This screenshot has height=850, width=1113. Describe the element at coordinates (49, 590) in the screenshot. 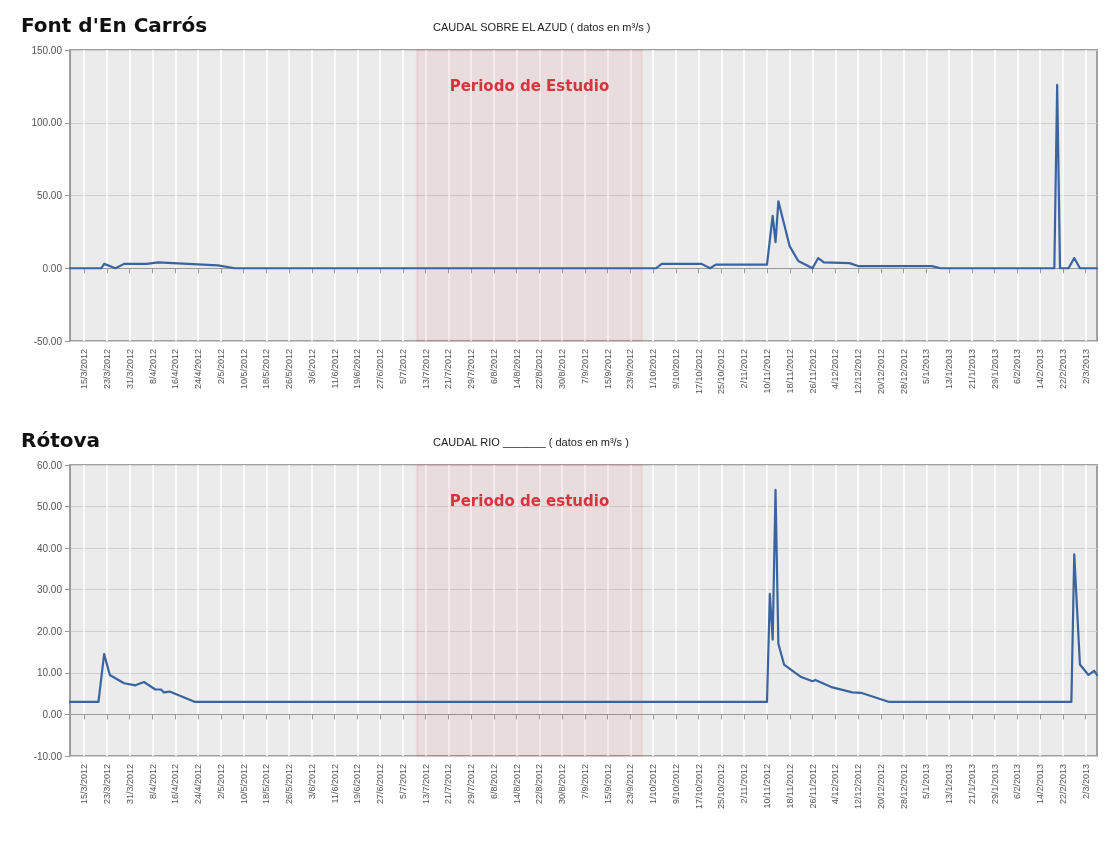

I see `y-tick-label: 30.00` at that location.